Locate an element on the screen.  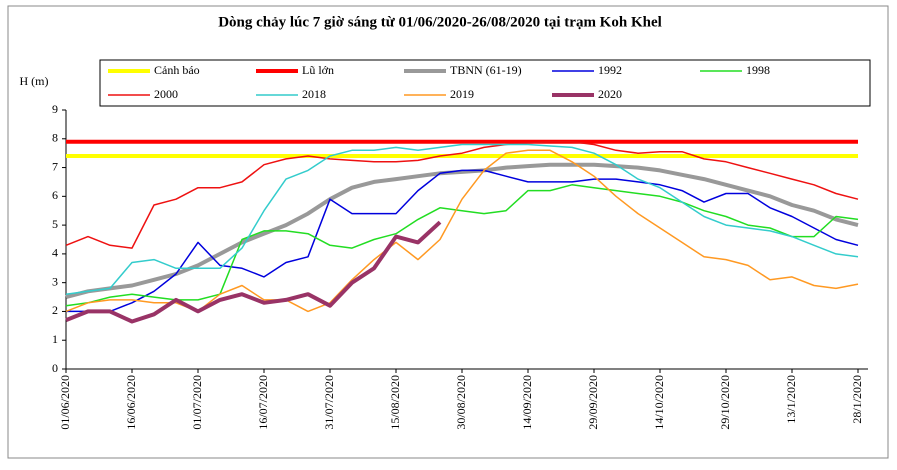
legend-label: 2000 is located at coordinates (166, 94).